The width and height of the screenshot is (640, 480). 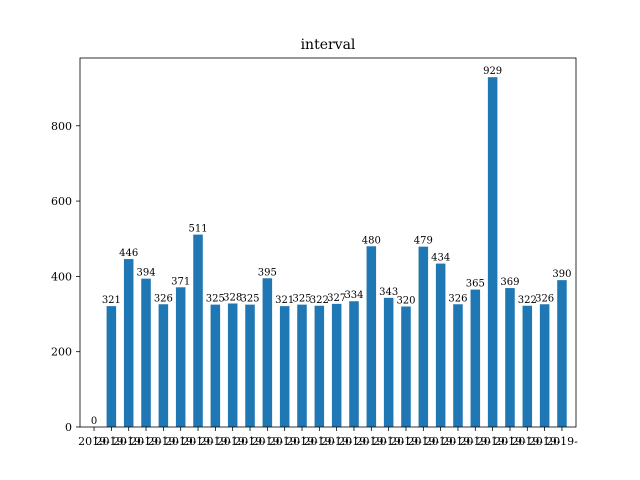 What do you see at coordinates (423, 241) in the screenshot?
I see `data-label: 479` at bounding box center [423, 241].